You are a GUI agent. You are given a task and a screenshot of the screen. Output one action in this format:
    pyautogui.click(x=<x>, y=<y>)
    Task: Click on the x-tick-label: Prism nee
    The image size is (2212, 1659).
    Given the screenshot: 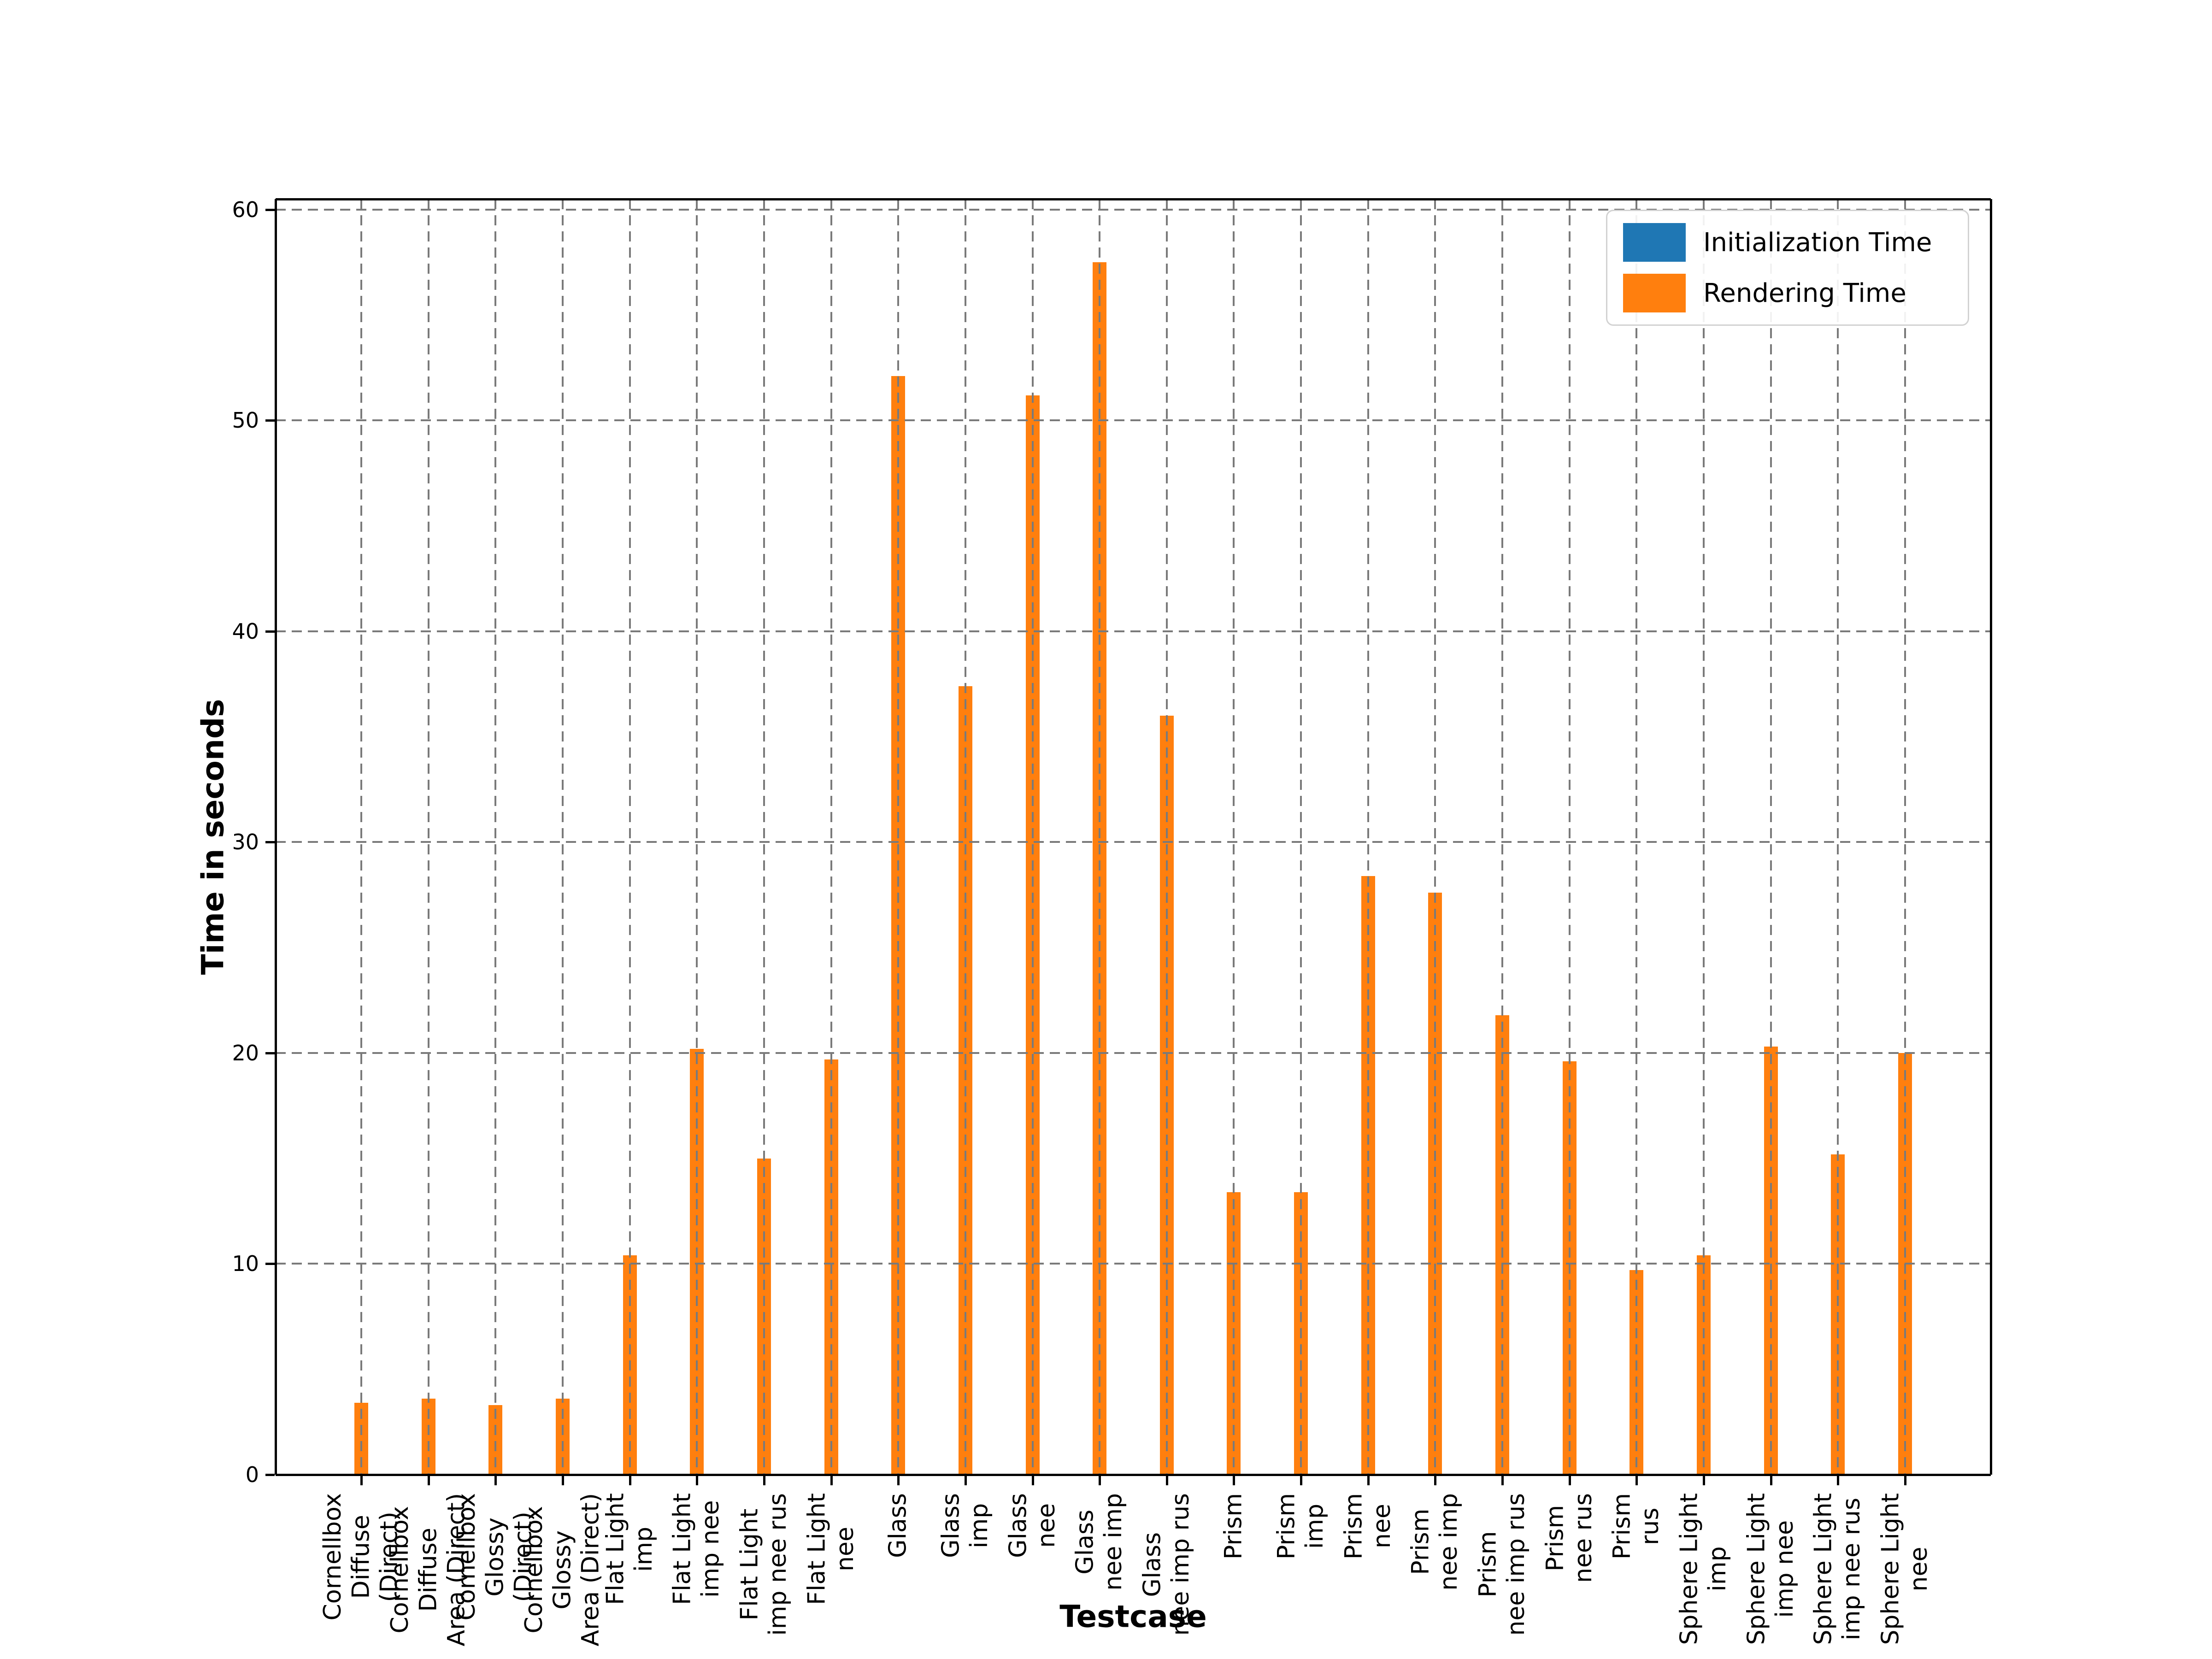 What is the action you would take?
    pyautogui.click(x=1368, y=1526)
    